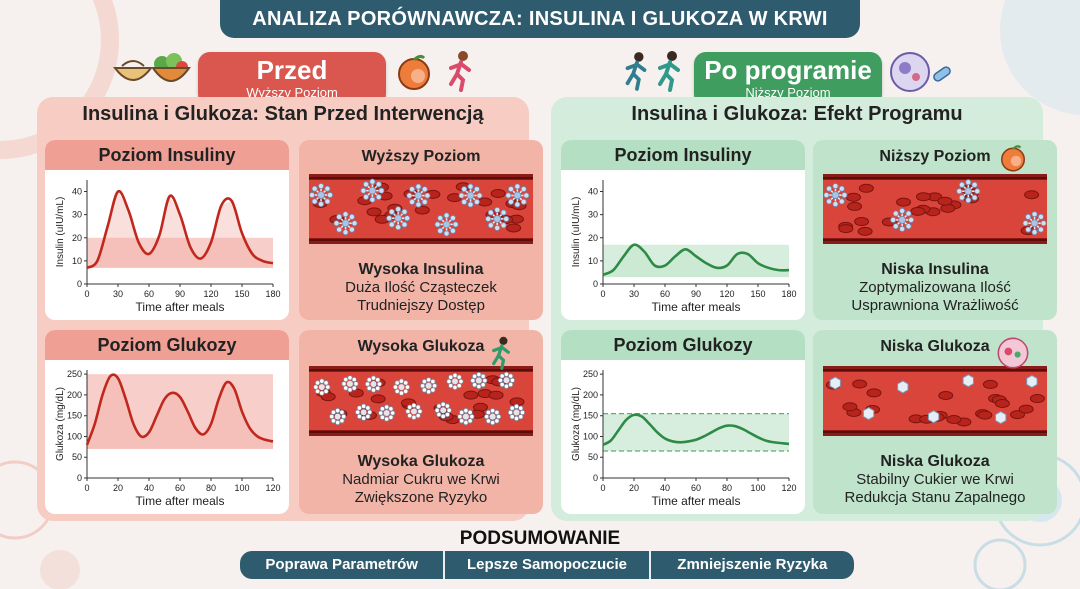 This screenshot has height=589, width=1080. What do you see at coordinates (797, 114) in the screenshot?
I see `after-panel-title: Insulina i Glukoza: Efekt Programu` at bounding box center [797, 114].